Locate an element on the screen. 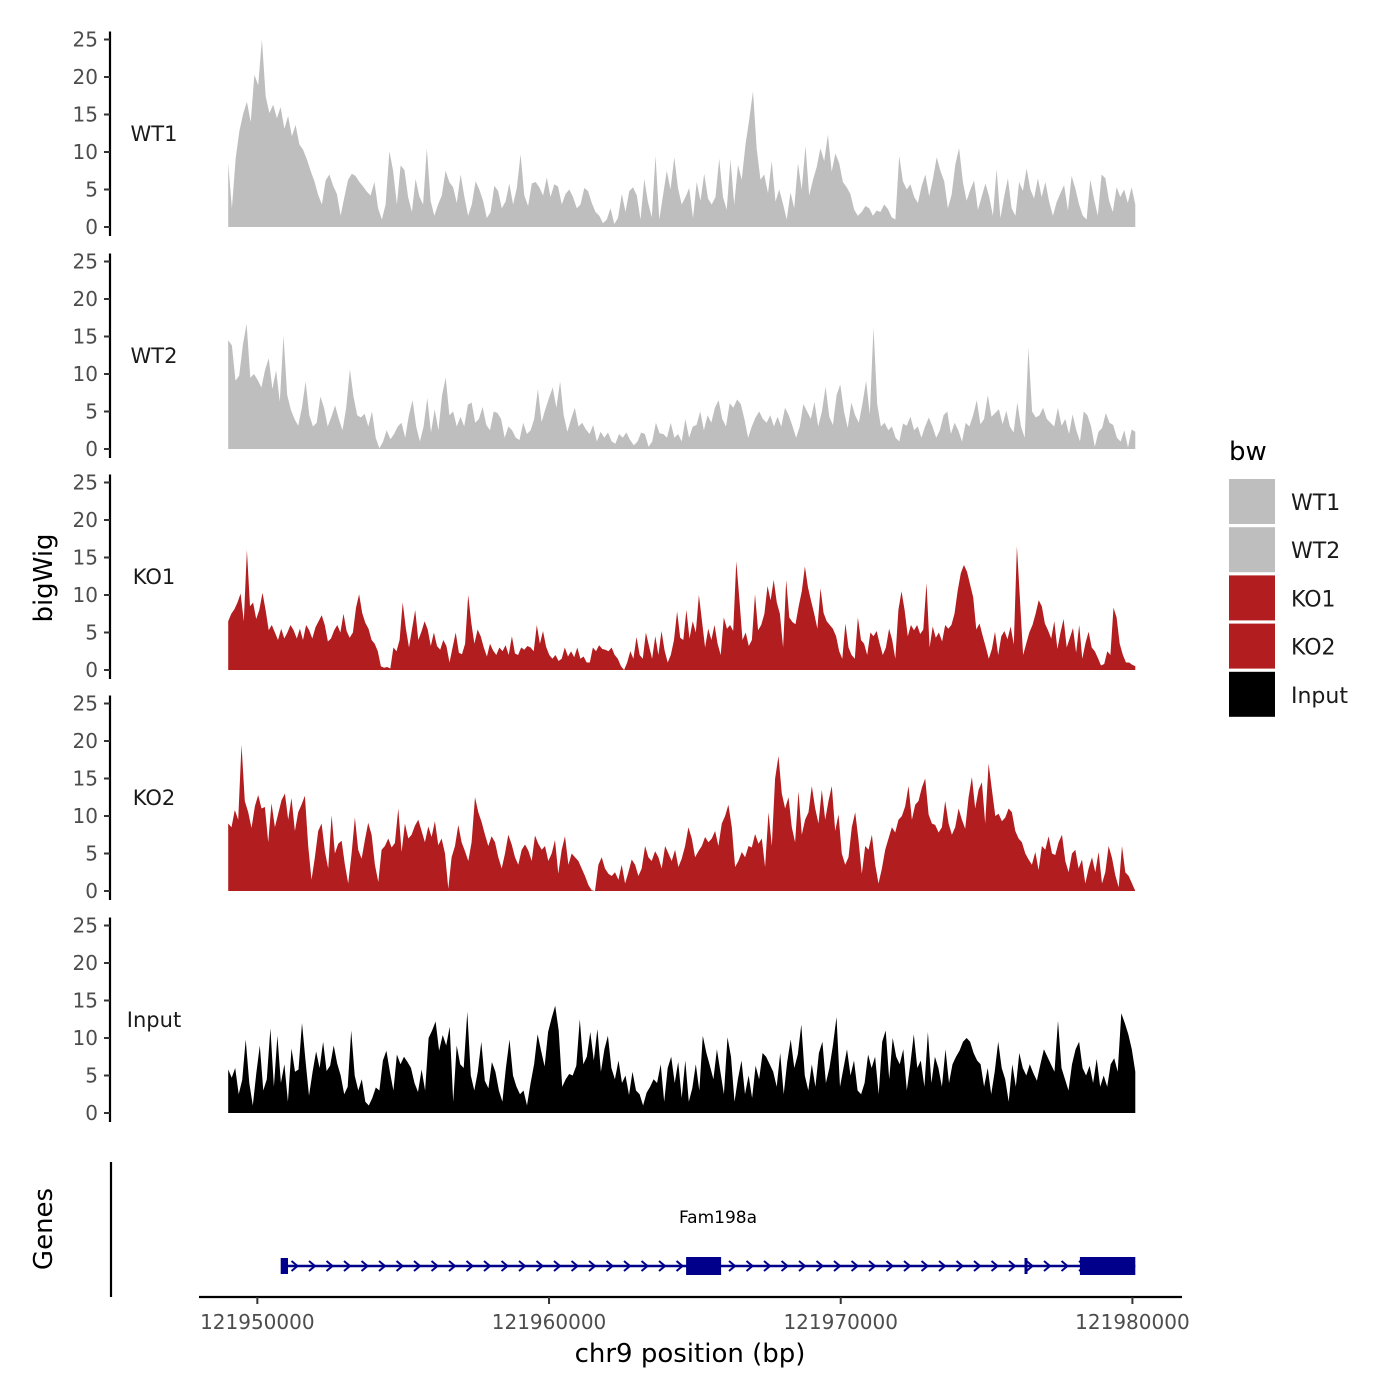 This screenshot has height=1400, width=1400. panel-ko2: 0 5 10 15 20 25 KO2 is located at coordinates (604, 797).